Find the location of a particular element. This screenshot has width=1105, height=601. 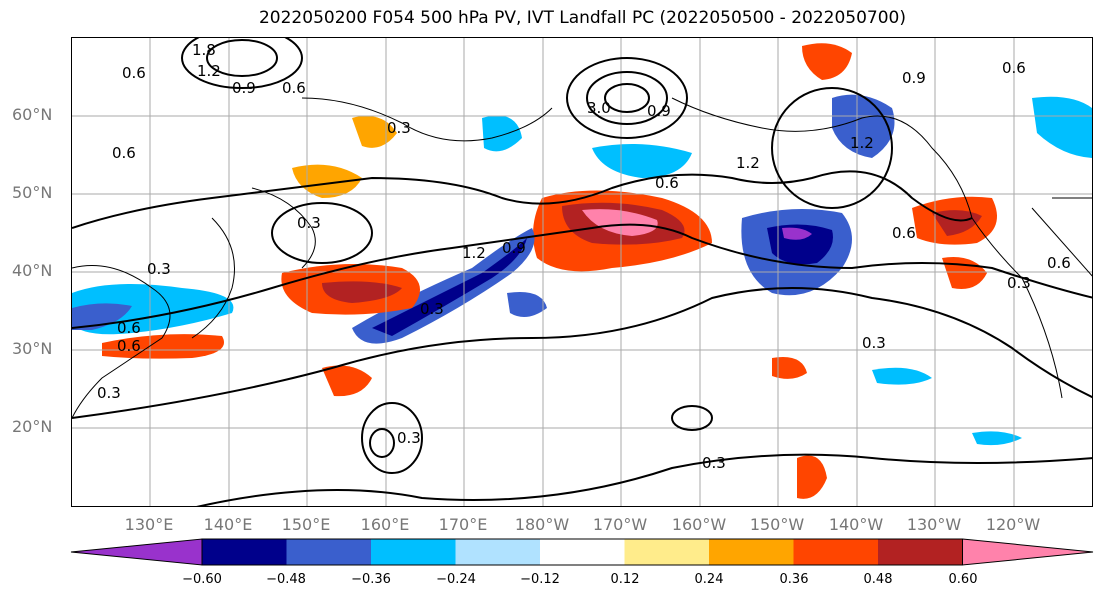

colorbar-tick-label: 0.12 is located at coordinates (625, 579).